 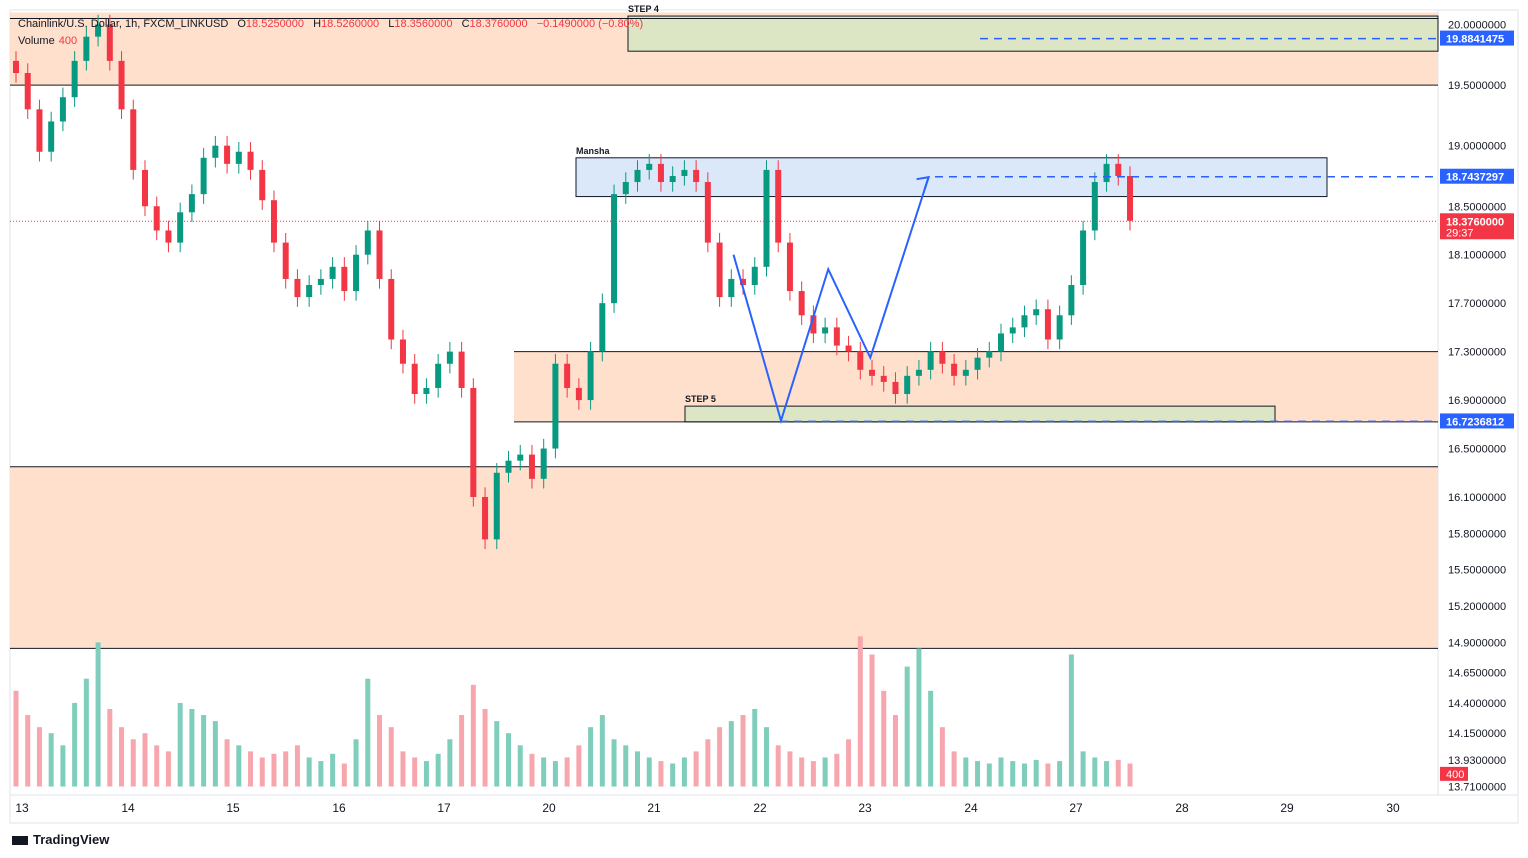 I want to click on low-value: 18.3560000, so click(x=423, y=24).